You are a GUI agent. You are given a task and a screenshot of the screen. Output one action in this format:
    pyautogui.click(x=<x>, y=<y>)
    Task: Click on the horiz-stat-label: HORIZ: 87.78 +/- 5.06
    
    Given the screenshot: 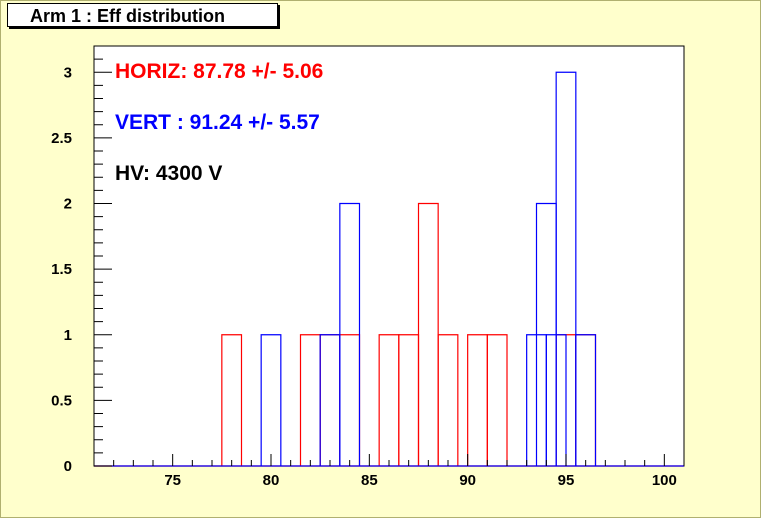 What is the action you would take?
    pyautogui.click(x=219, y=71)
    